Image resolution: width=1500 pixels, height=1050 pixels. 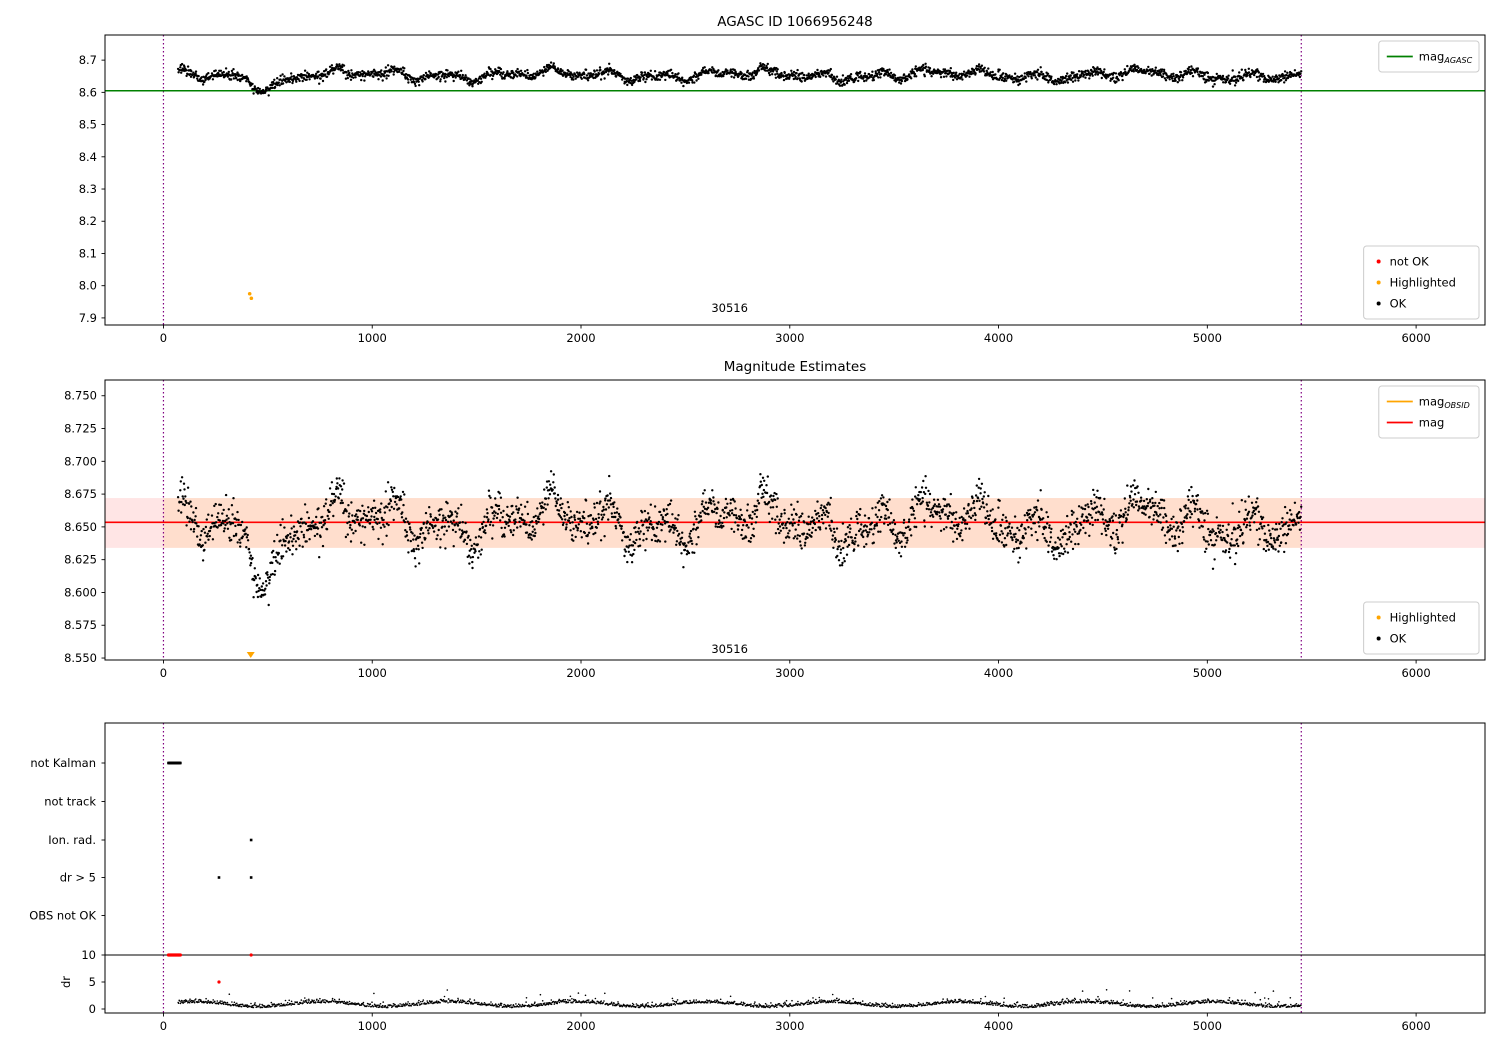 What do you see at coordinates (1410, 262) in the screenshot?
I see `legend-item-label: not OK` at bounding box center [1410, 262].